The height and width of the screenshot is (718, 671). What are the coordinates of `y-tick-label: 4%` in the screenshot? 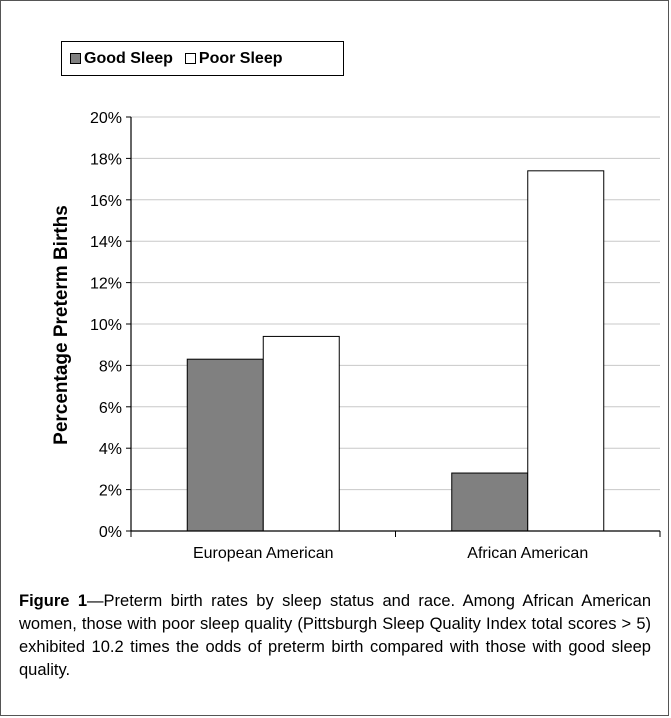 It's located at (110, 449).